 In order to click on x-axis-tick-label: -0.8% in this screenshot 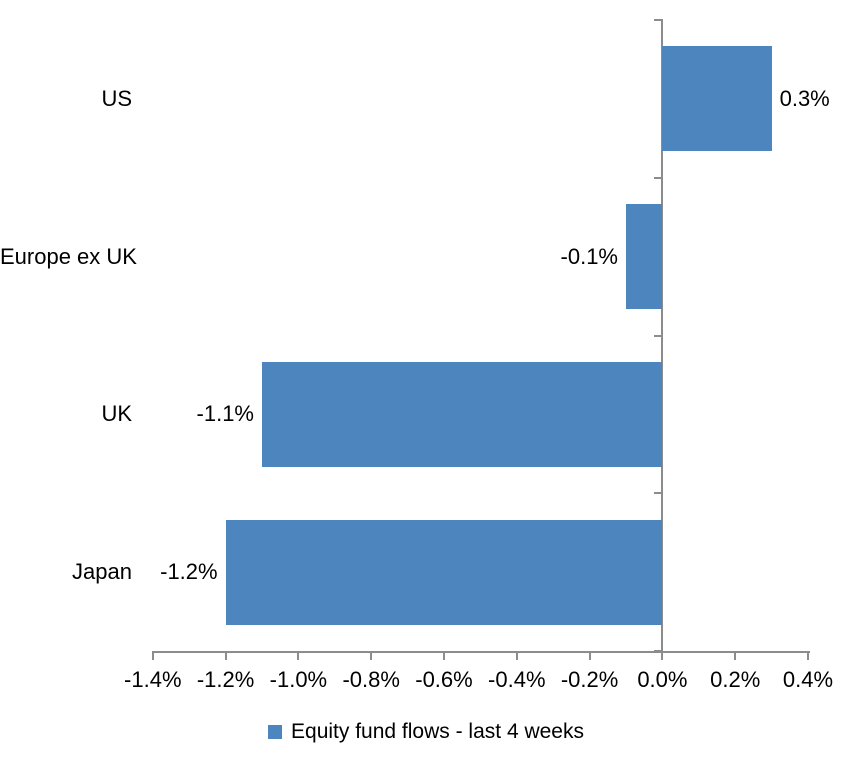, I will do `click(371, 679)`.